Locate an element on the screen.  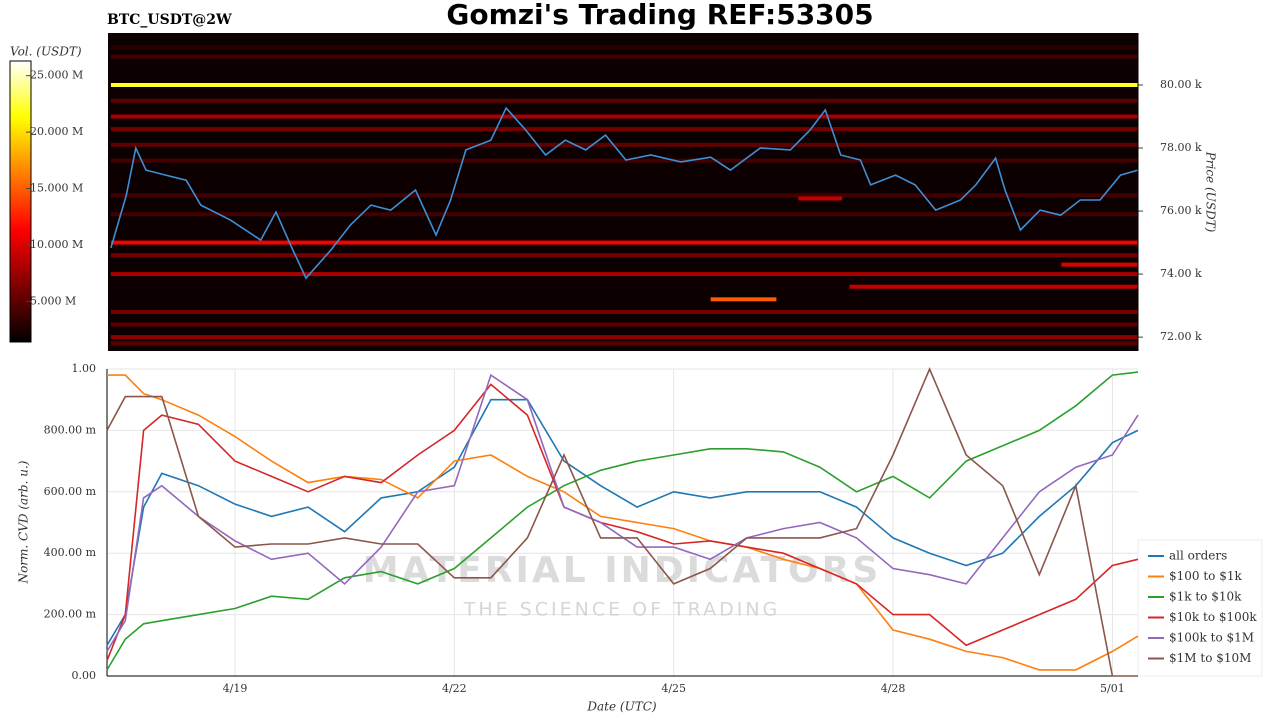
y-axis-title: Norm. CVD (arb. u.) is located at coordinates (24, 522).